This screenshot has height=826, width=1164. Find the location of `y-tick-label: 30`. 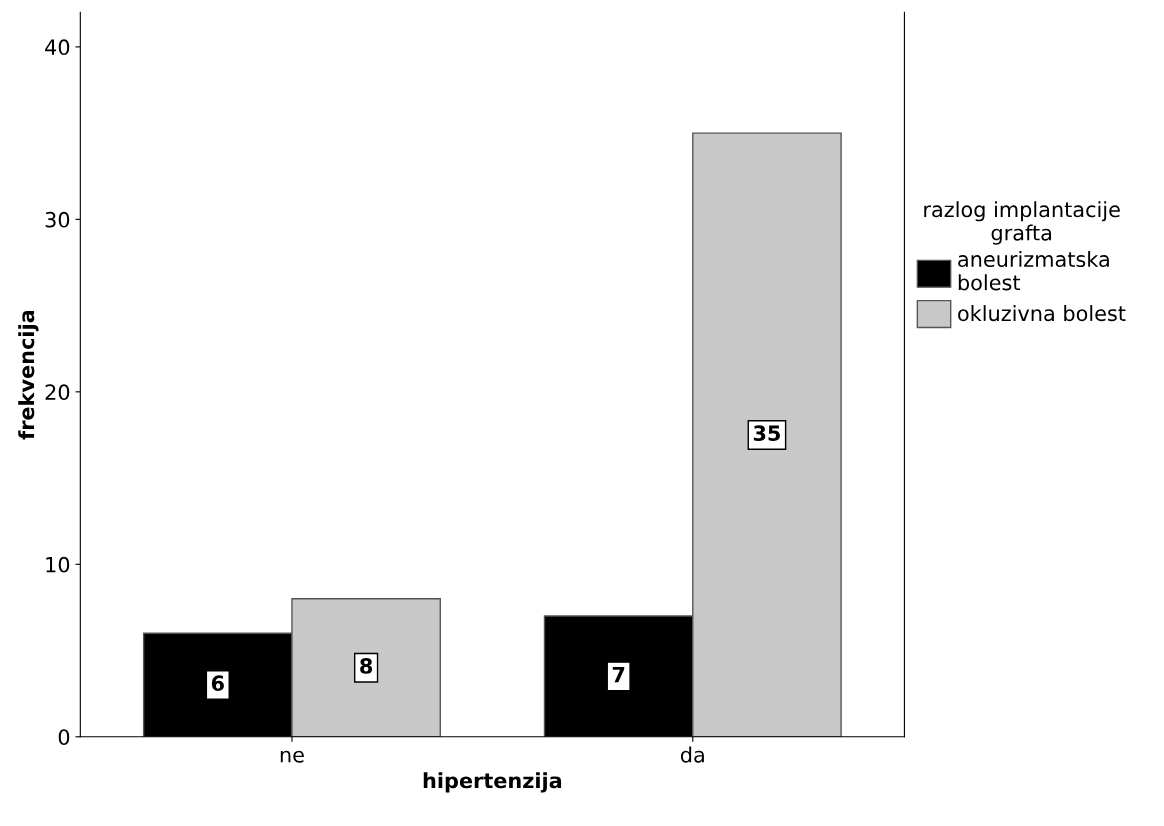

y-tick-label: 30 is located at coordinates (57, 219).